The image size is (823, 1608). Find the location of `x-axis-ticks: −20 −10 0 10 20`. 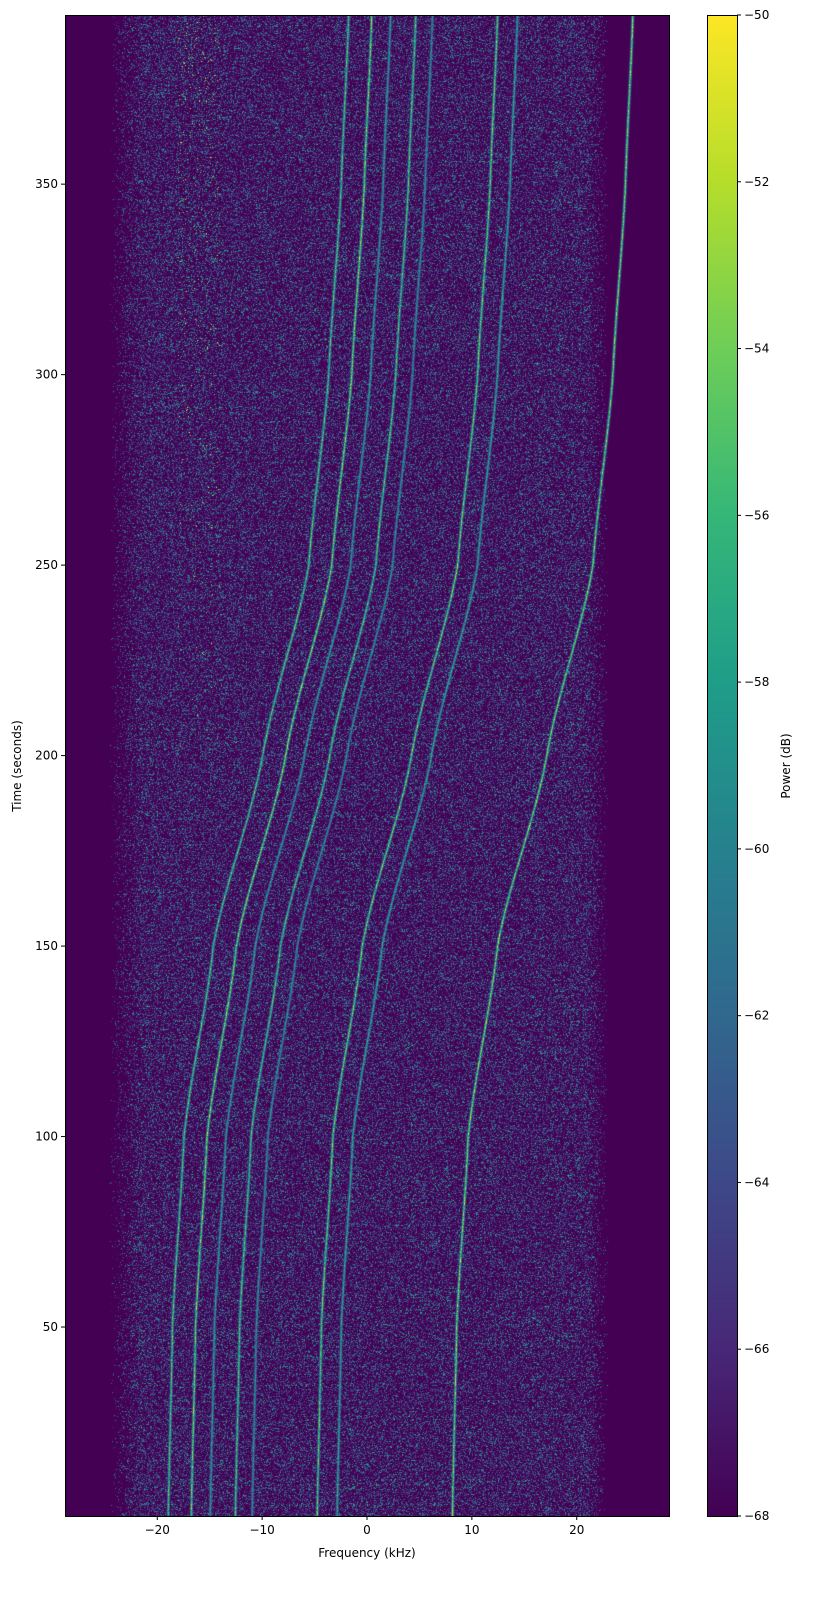

x-axis-ticks: −20 −10 0 10 20 is located at coordinates (364, 1526).